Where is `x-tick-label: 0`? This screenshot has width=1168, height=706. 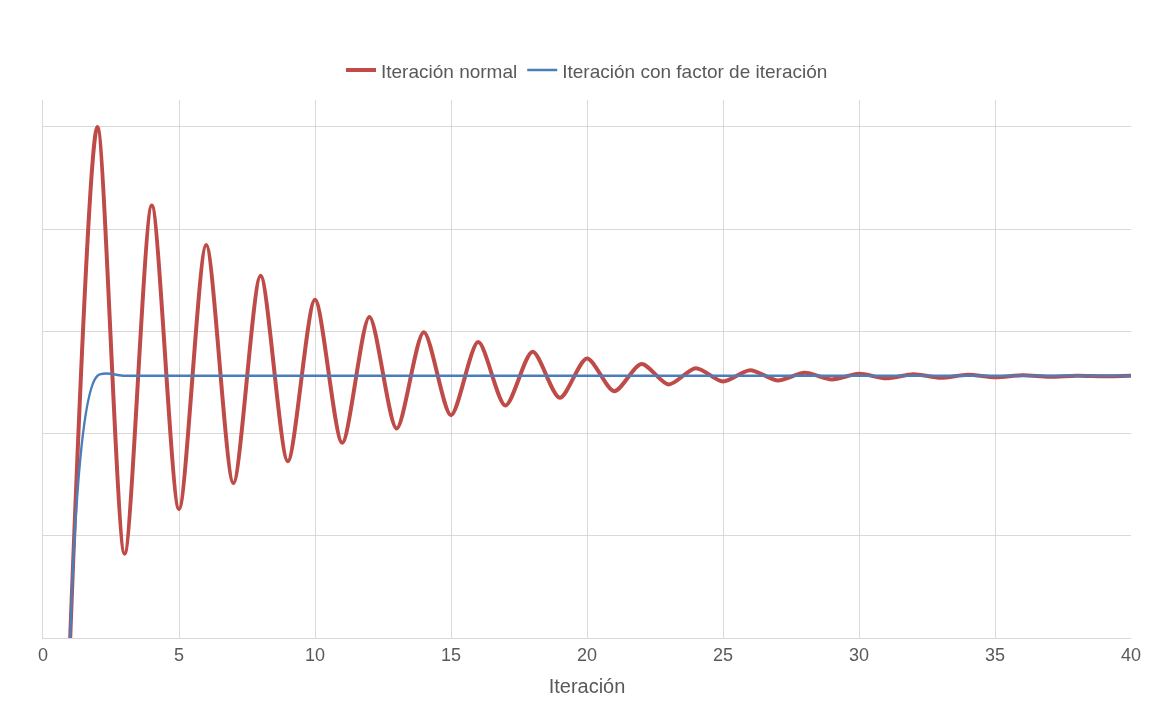 x-tick-label: 0 is located at coordinates (43, 654).